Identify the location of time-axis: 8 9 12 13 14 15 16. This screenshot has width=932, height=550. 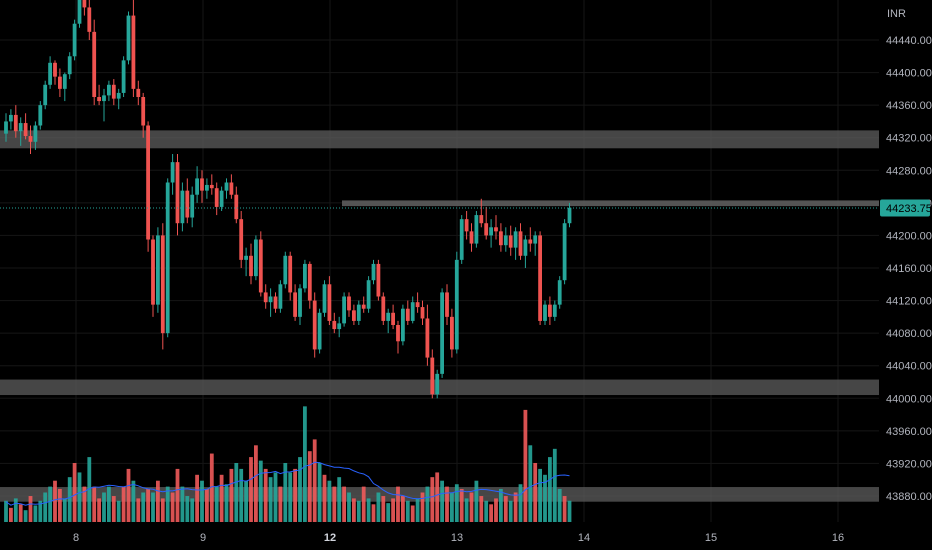
(458, 538).